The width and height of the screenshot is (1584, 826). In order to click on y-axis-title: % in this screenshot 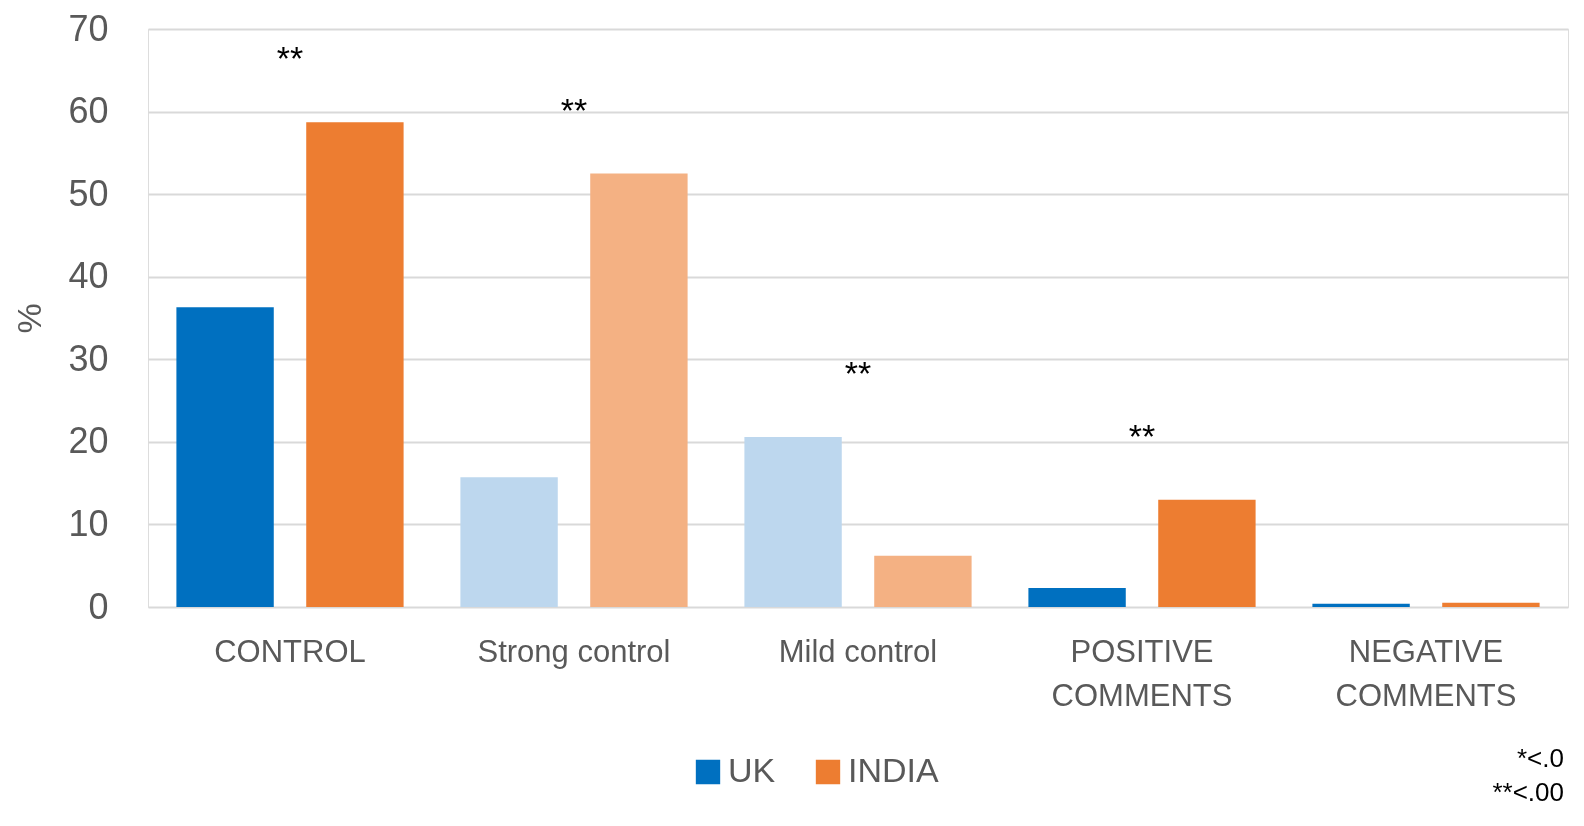, I will do `click(29, 318)`.